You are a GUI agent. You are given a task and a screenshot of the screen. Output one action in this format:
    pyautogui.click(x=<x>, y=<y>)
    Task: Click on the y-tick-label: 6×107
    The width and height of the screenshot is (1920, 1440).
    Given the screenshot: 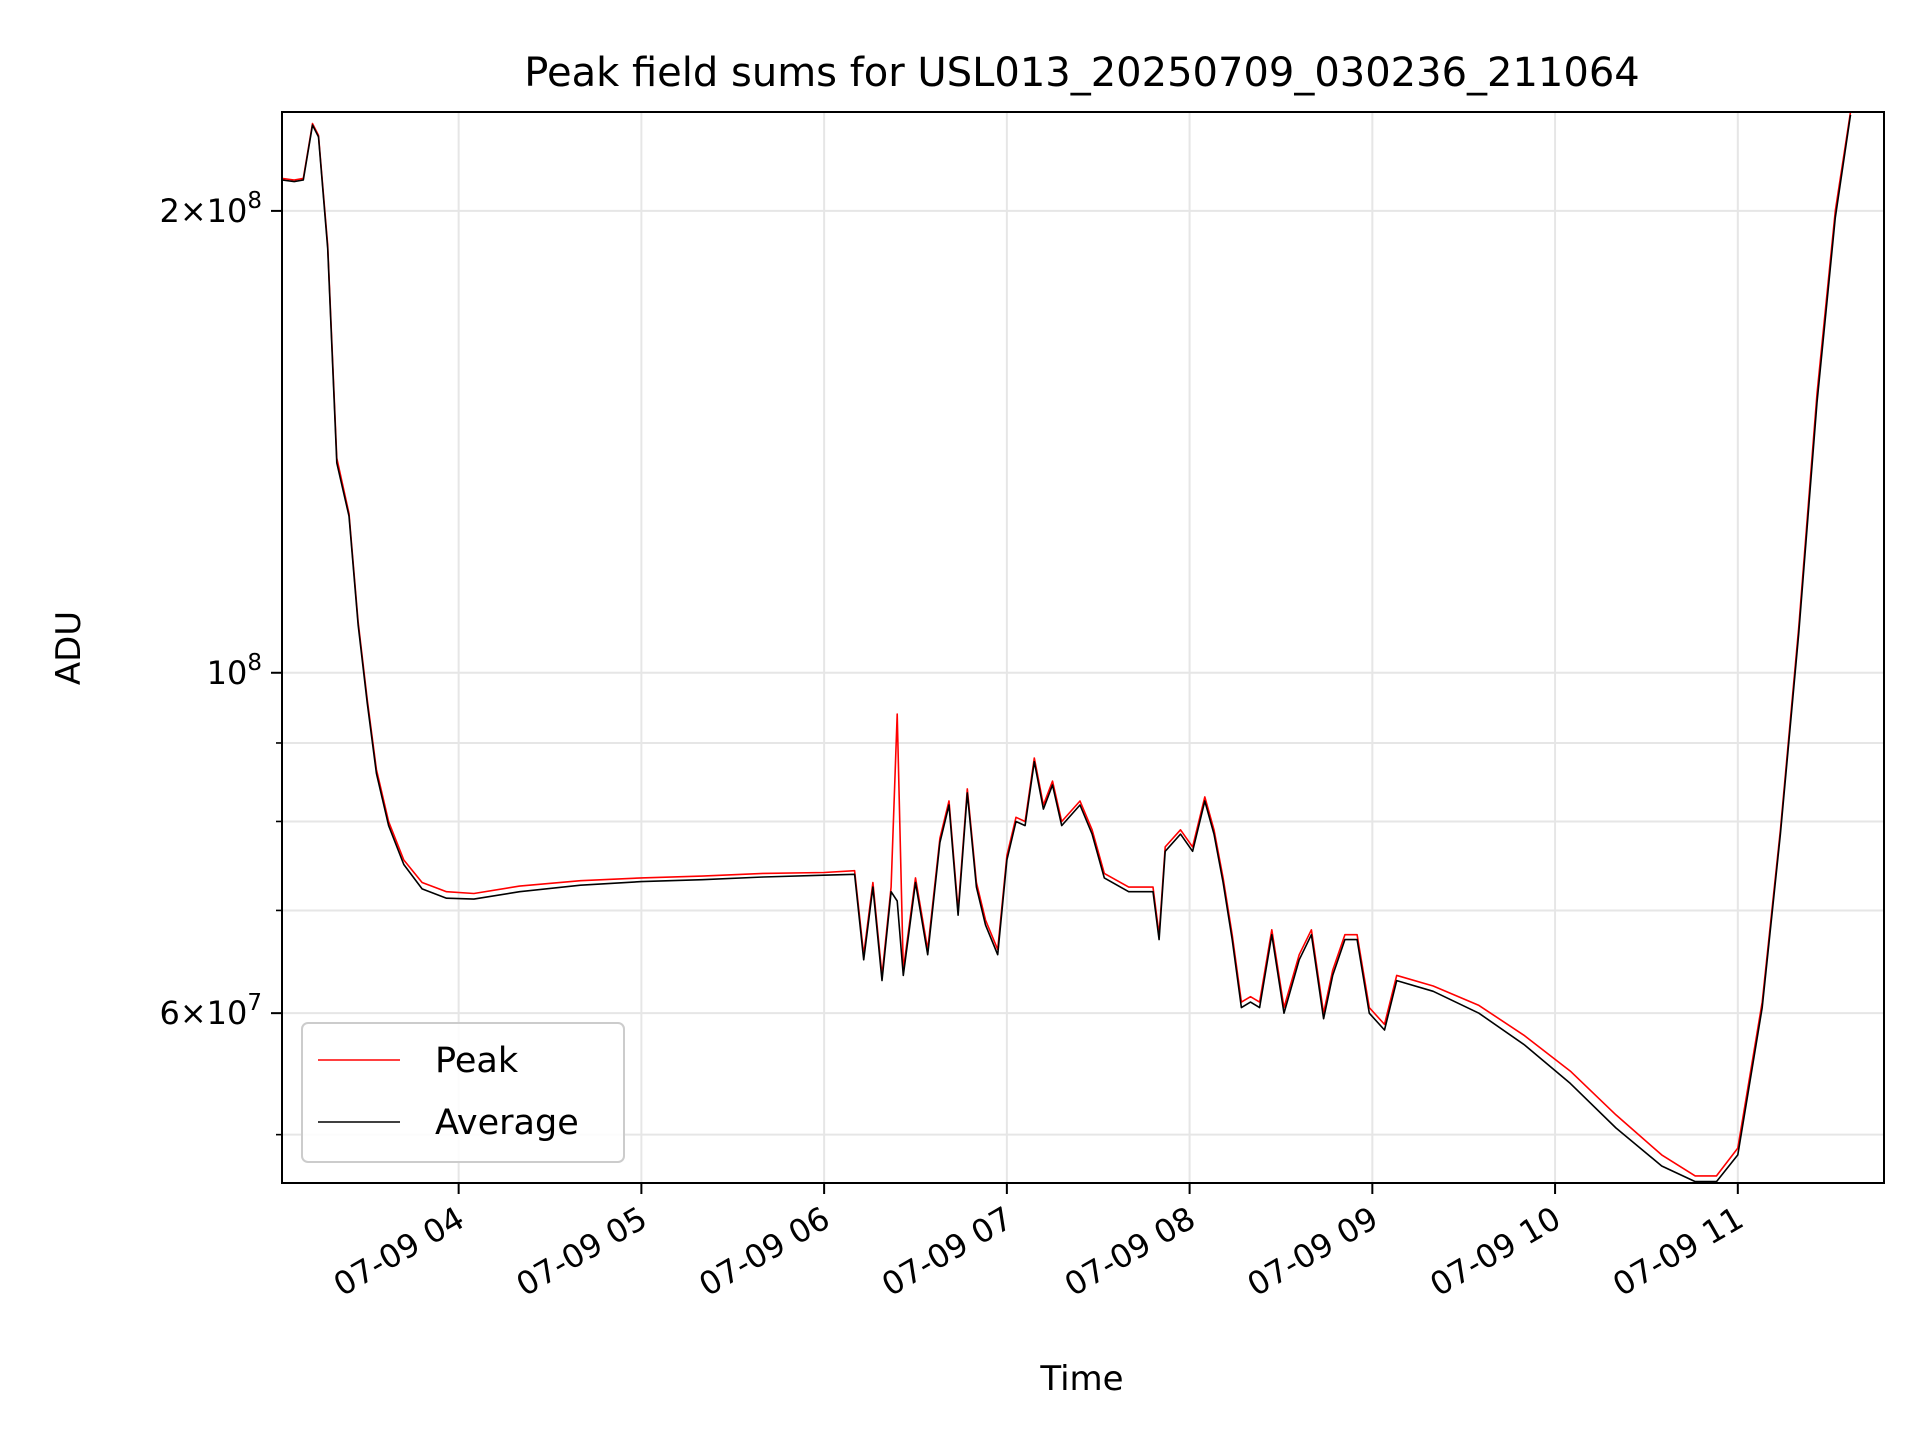 What is the action you would take?
    pyautogui.click(x=210, y=1011)
    